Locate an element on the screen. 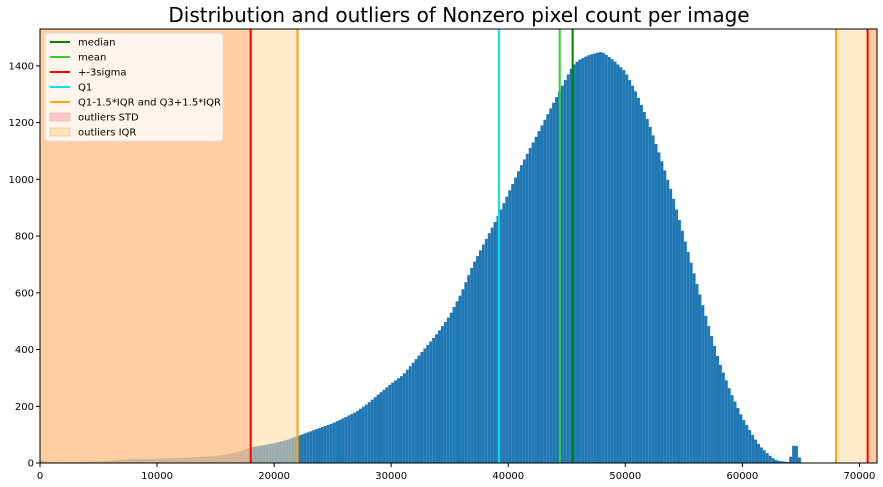  x-tick-label: 70000 is located at coordinates (860, 476).